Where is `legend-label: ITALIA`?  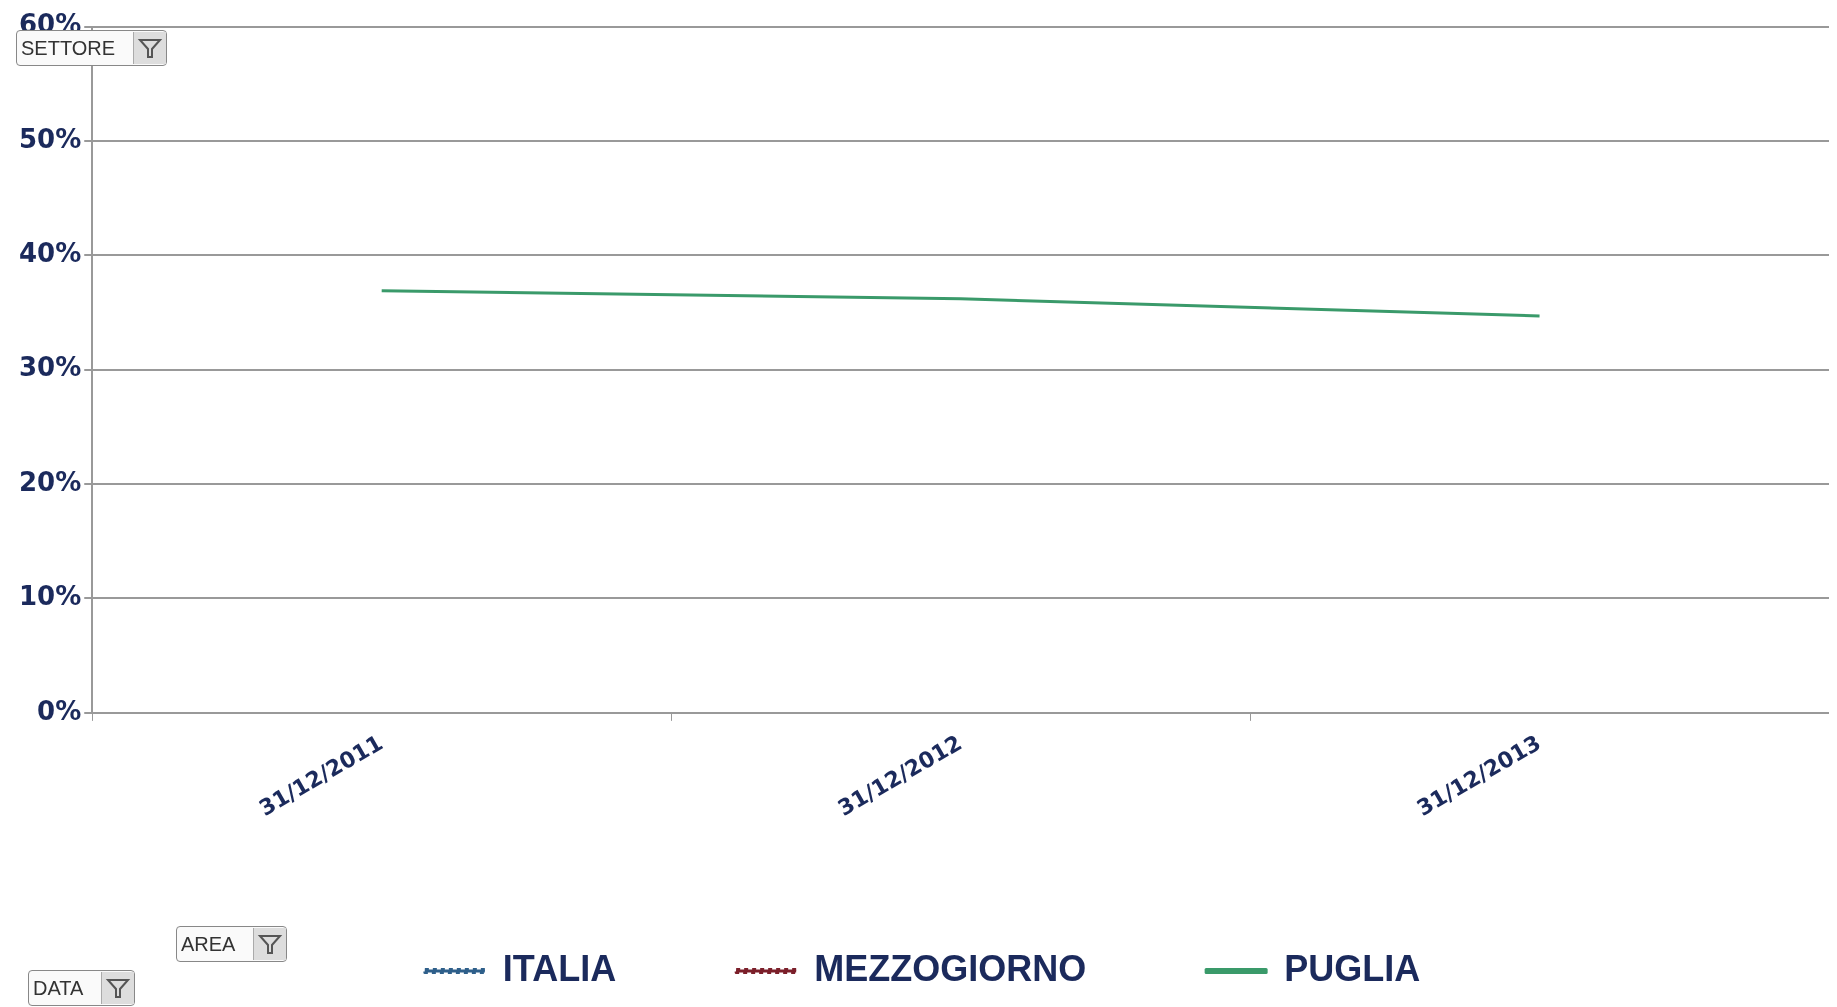
legend-label: ITALIA is located at coordinates (559, 968).